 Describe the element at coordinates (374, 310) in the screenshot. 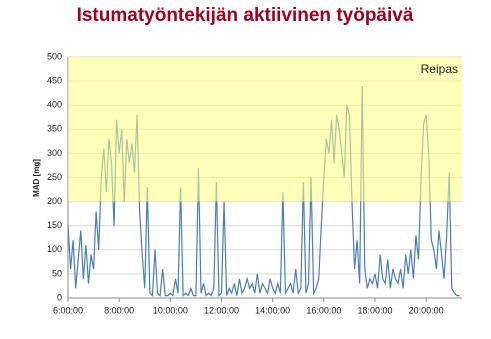

I see `x-tick-label: 18:00:00` at that location.